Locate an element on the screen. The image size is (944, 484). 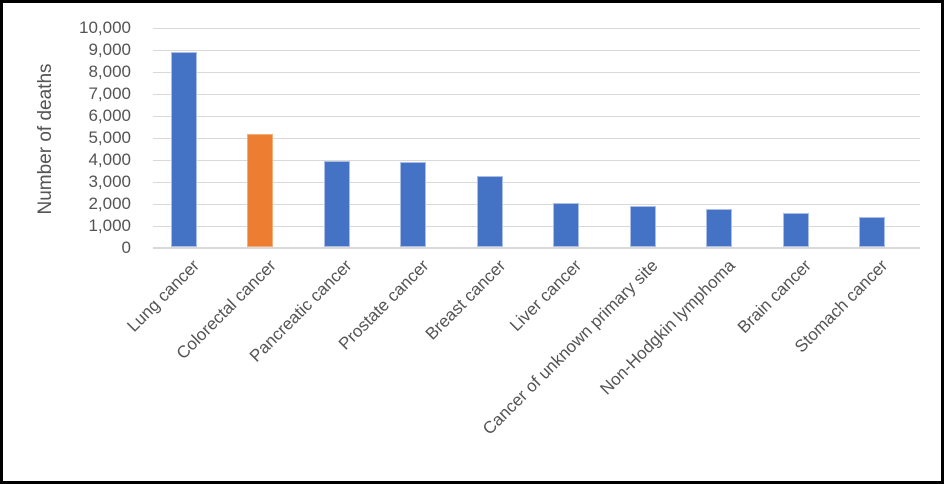
bar-breast-cancer is located at coordinates (489, 211).